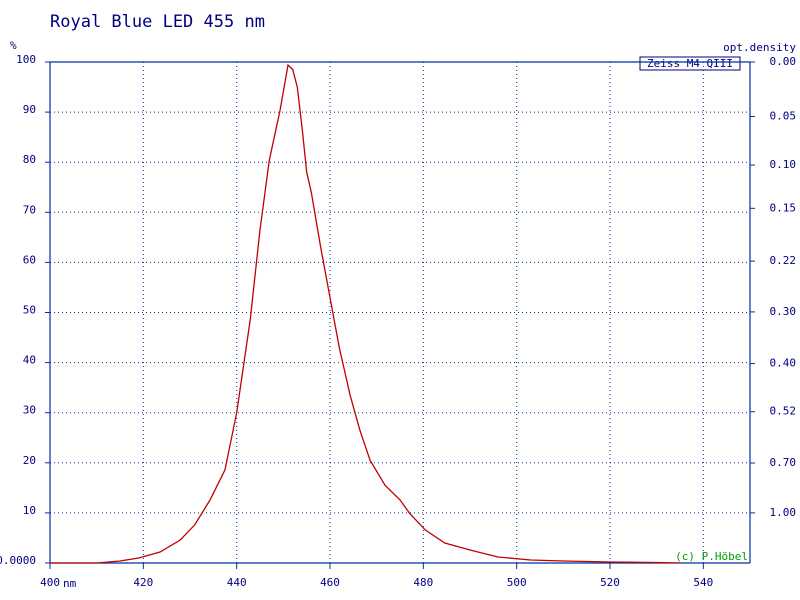 The height and width of the screenshot is (600, 800). I want to click on credit: (c) P.Höbel, so click(711, 556).